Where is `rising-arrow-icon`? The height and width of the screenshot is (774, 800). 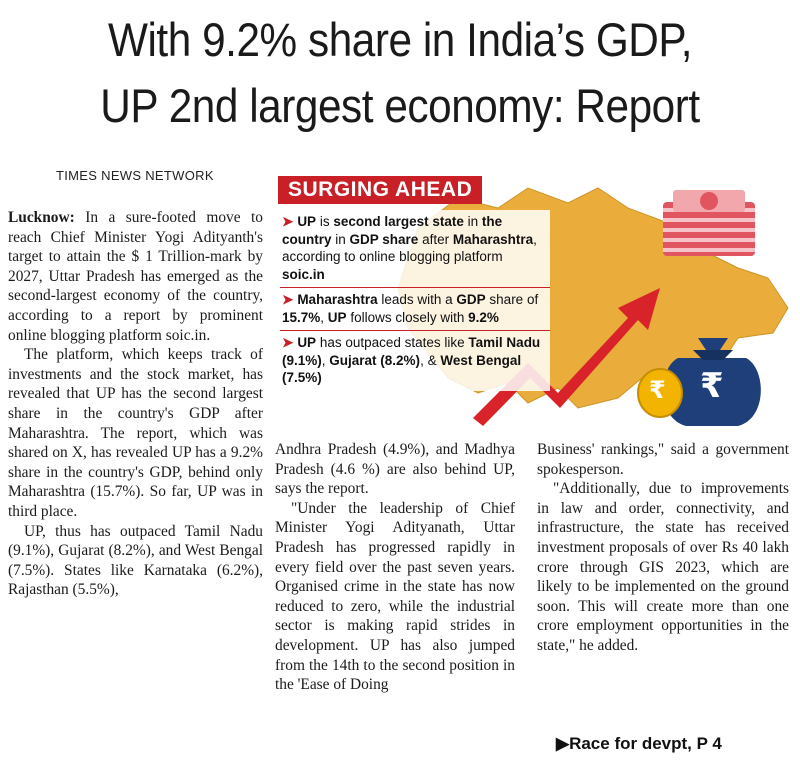 rising-arrow-icon is located at coordinates (566, 357).